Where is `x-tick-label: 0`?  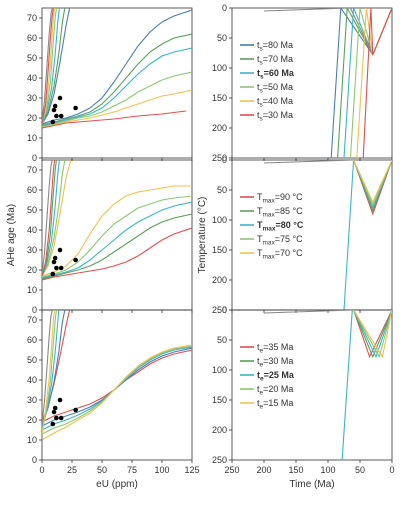
x-tick-label: 0 is located at coordinates (391, 470).